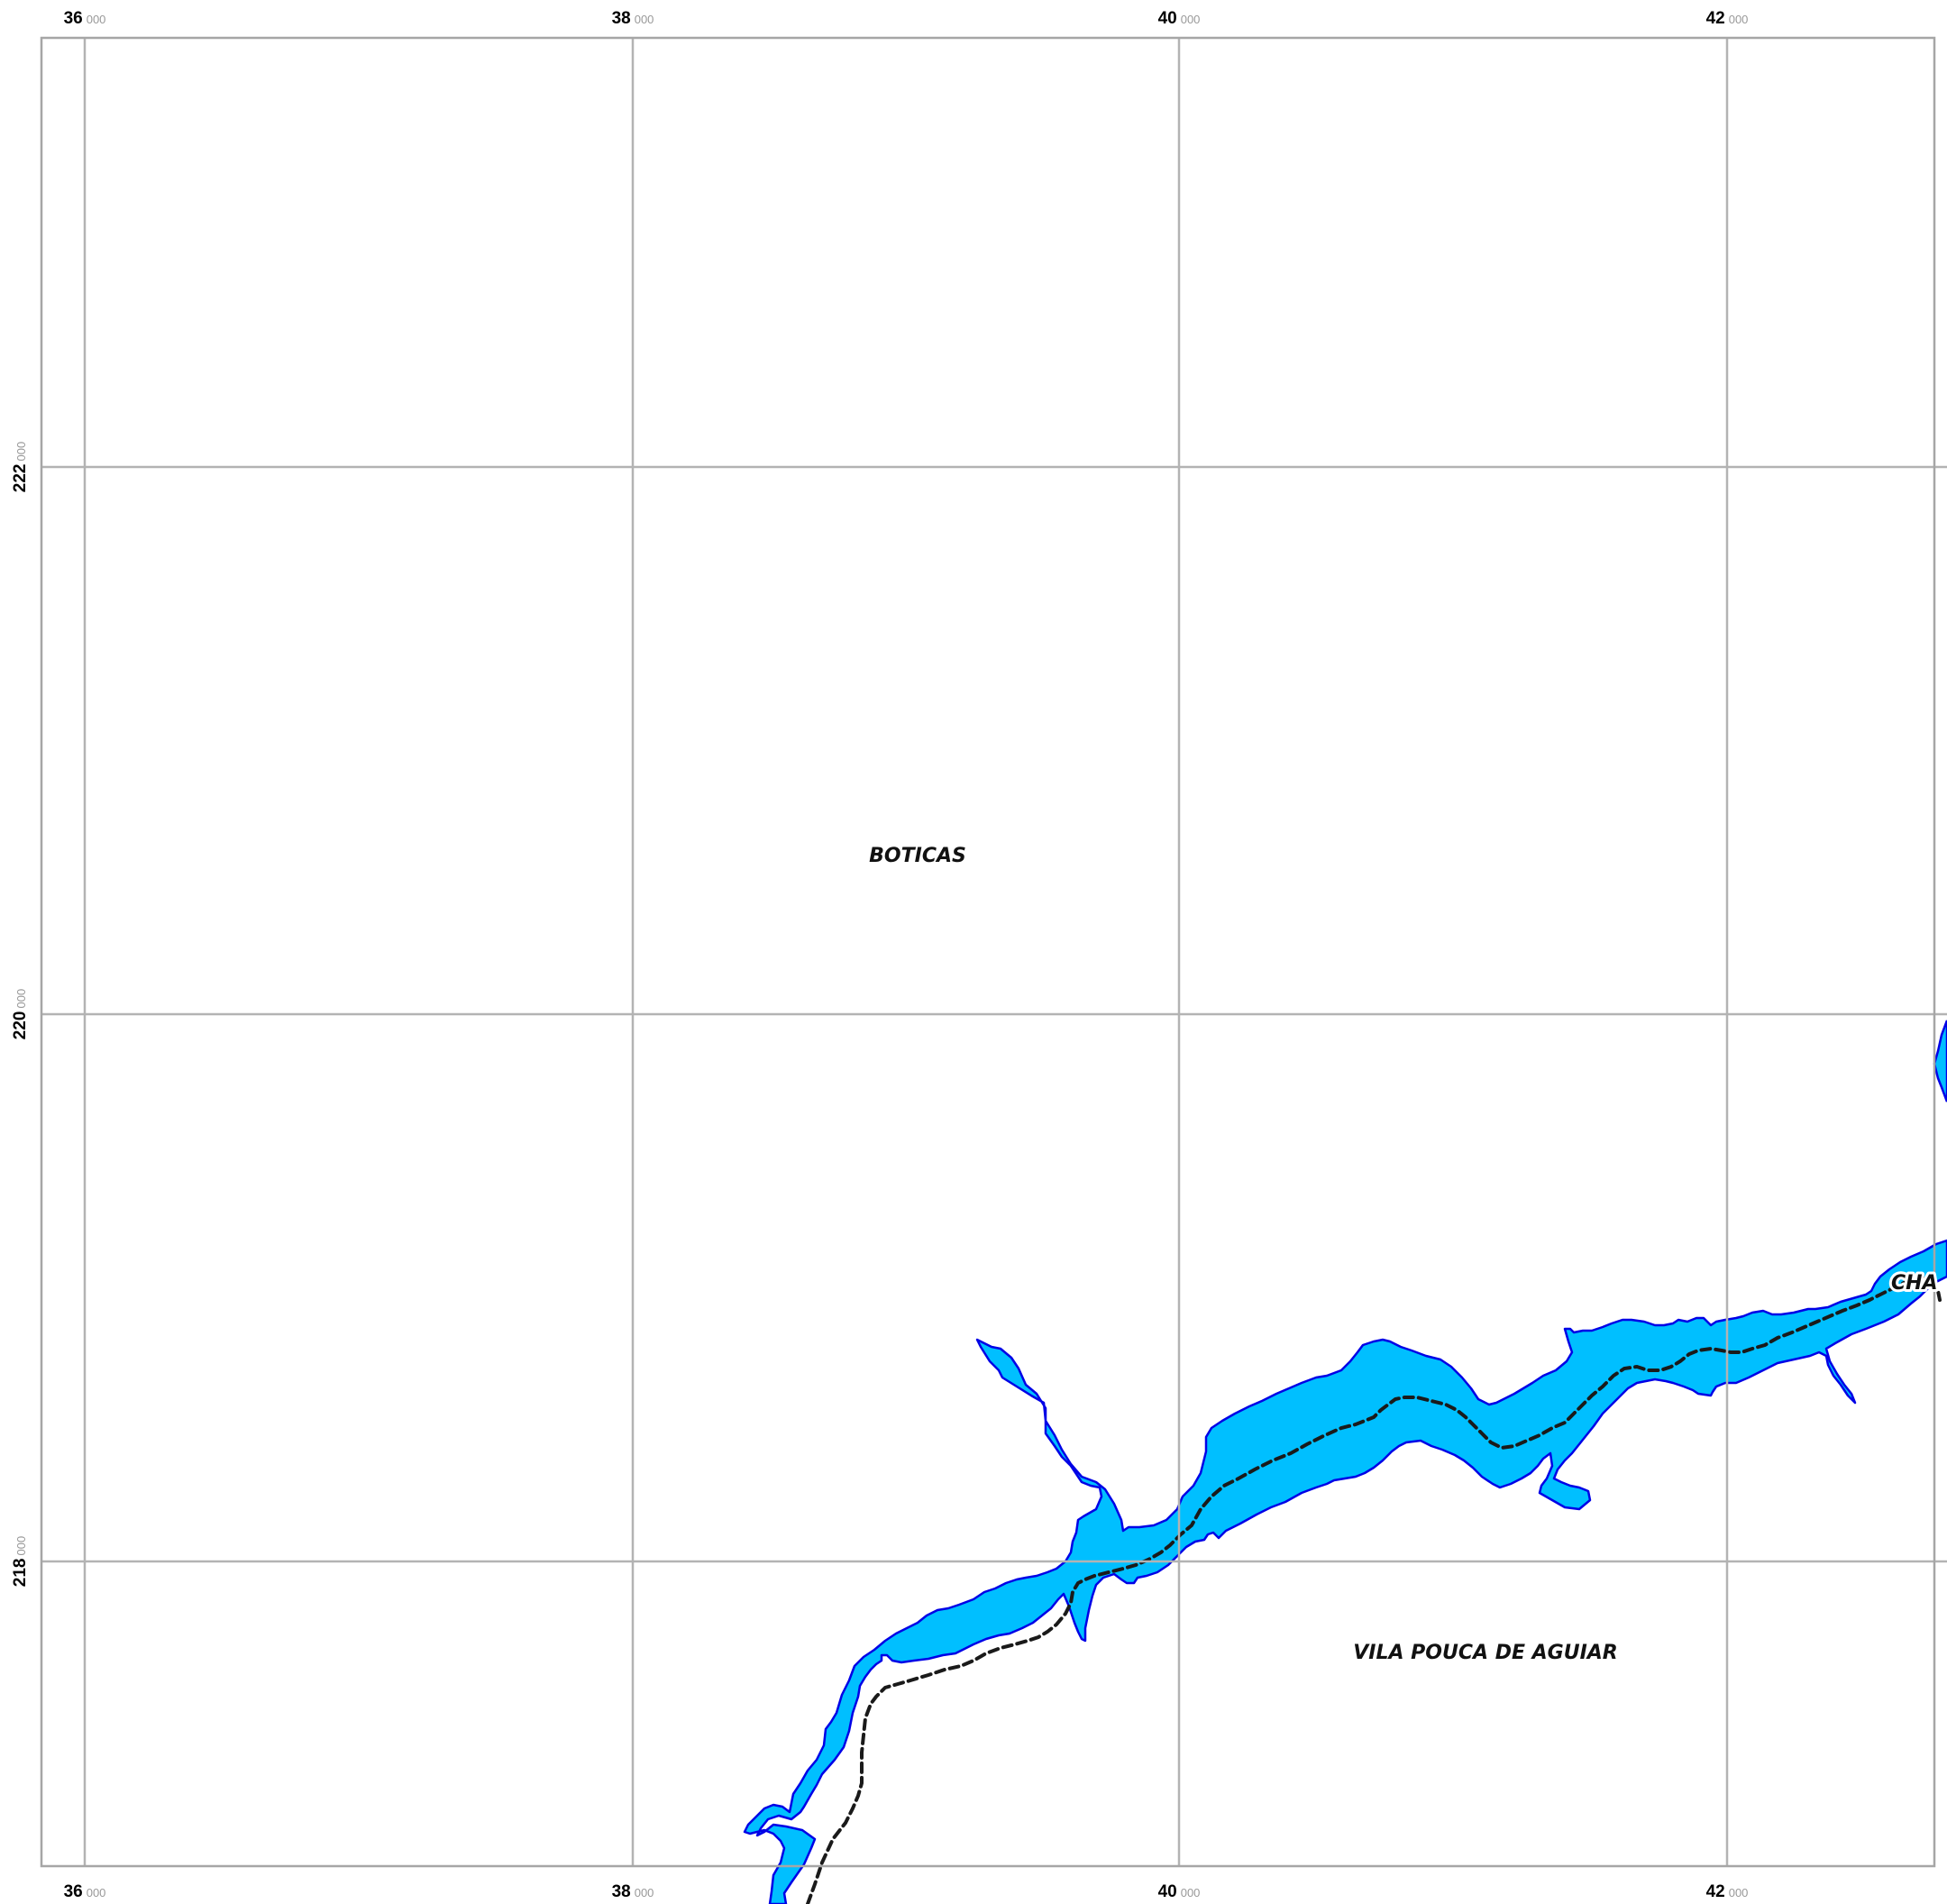 The height and width of the screenshot is (1904, 1947). Describe the element at coordinates (85, 18) in the screenshot. I see `x-tick-top-36000: 36 000` at that location.